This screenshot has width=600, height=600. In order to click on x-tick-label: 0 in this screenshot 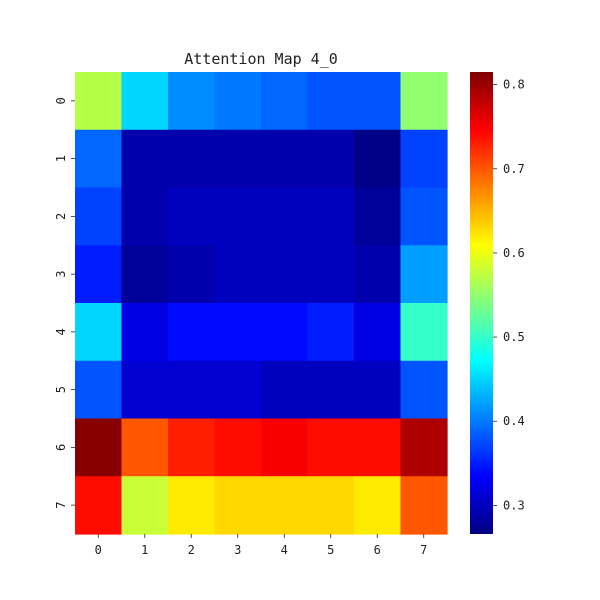, I will do `click(98, 550)`.